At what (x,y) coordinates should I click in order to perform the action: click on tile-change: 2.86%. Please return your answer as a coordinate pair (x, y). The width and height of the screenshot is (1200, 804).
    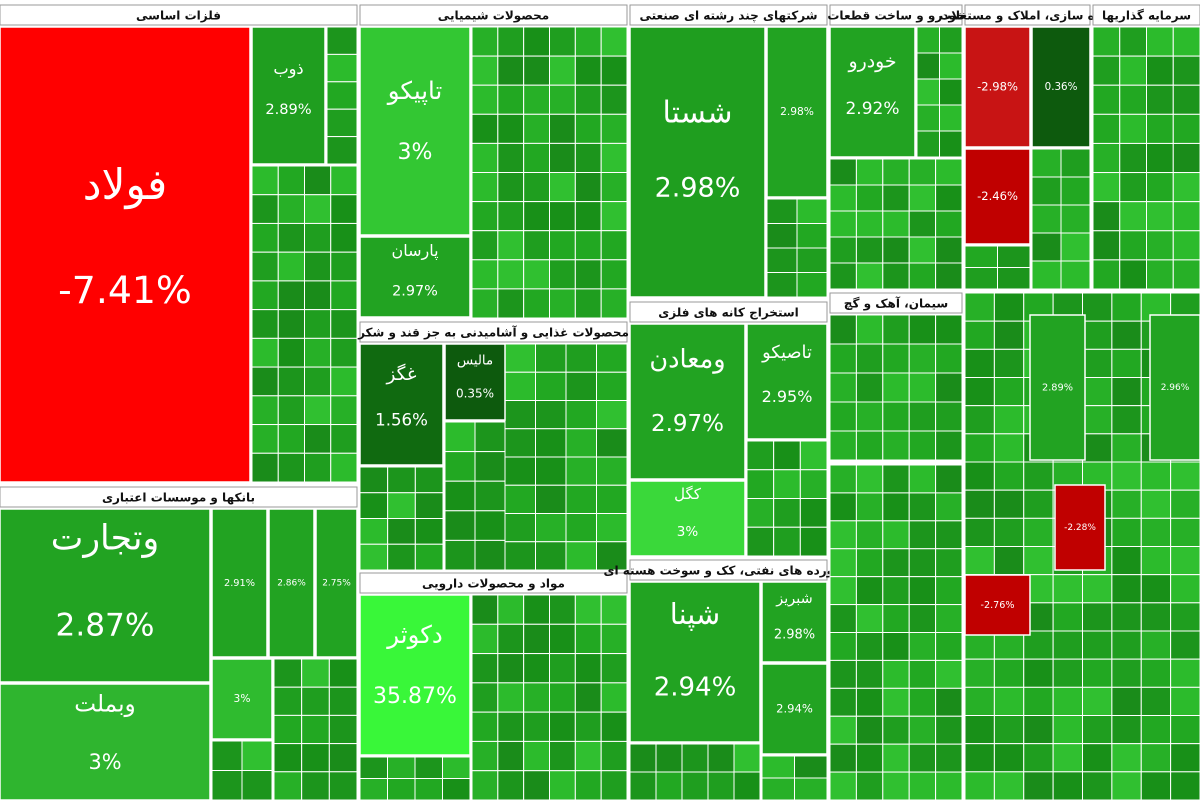
    Looking at the image, I should click on (291, 584).